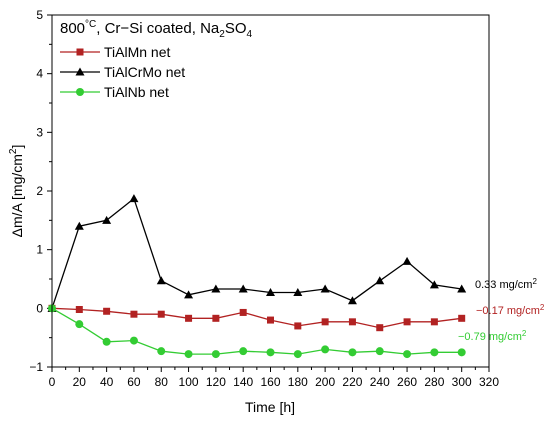 The width and height of the screenshot is (550, 426). What do you see at coordinates (80, 92) in the screenshot?
I see `legend-marker-circle` at bounding box center [80, 92].